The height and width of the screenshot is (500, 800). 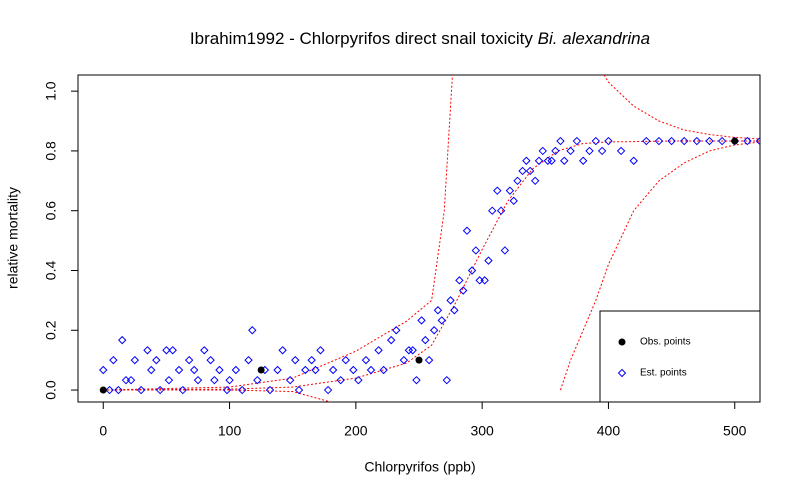 What do you see at coordinates (51, 151) in the screenshot?
I see `y-tick-label: 0.8` at bounding box center [51, 151].